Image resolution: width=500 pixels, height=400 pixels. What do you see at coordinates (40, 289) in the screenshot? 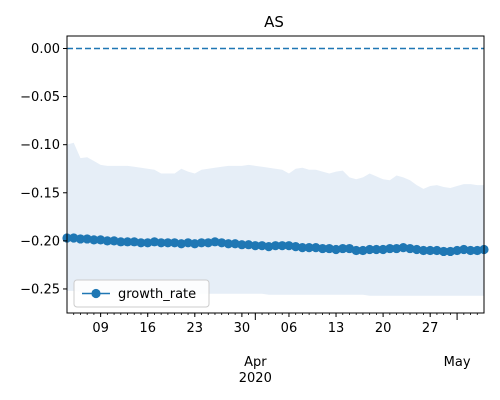
I see `y-tick-label: −0.25` at bounding box center [40, 289].